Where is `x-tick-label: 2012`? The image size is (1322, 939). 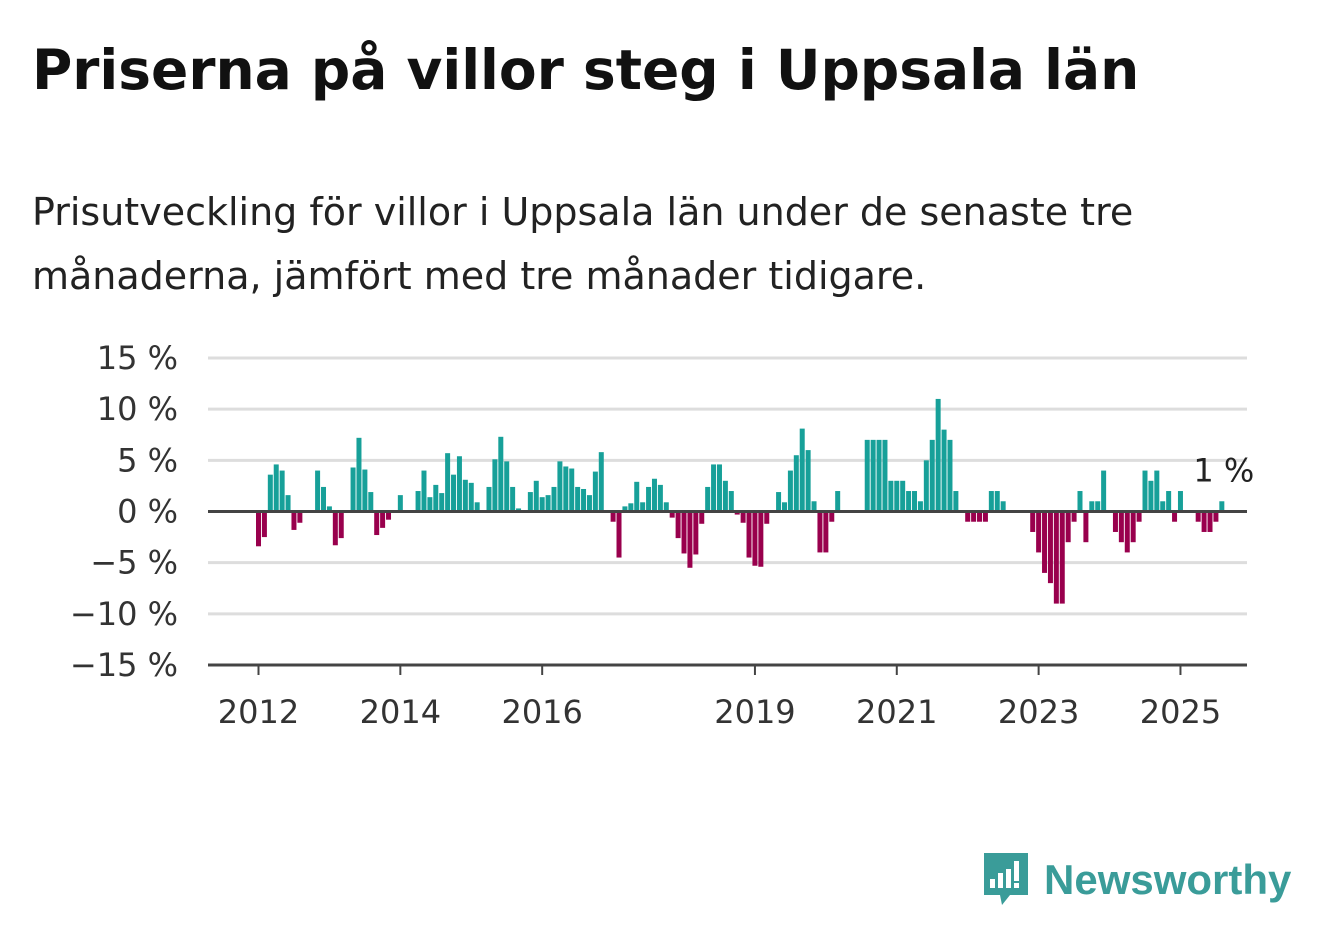
x-tick-label: 2012 is located at coordinates (258, 712).